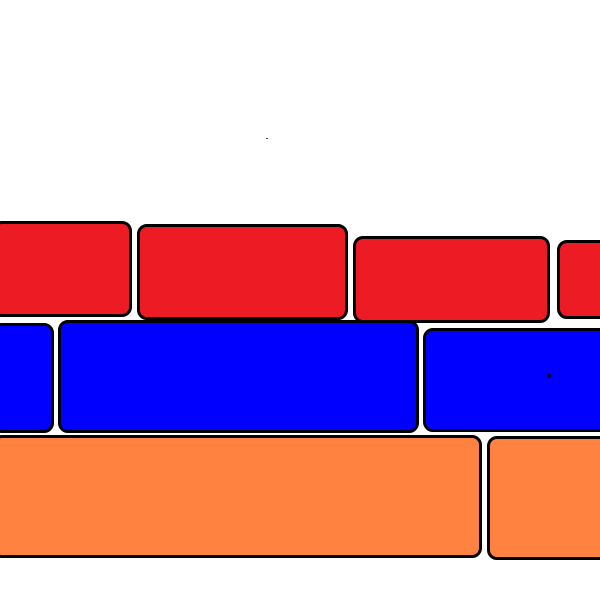  What do you see at coordinates (543, 498) in the screenshot?
I see `orange-brick` at bounding box center [543, 498].